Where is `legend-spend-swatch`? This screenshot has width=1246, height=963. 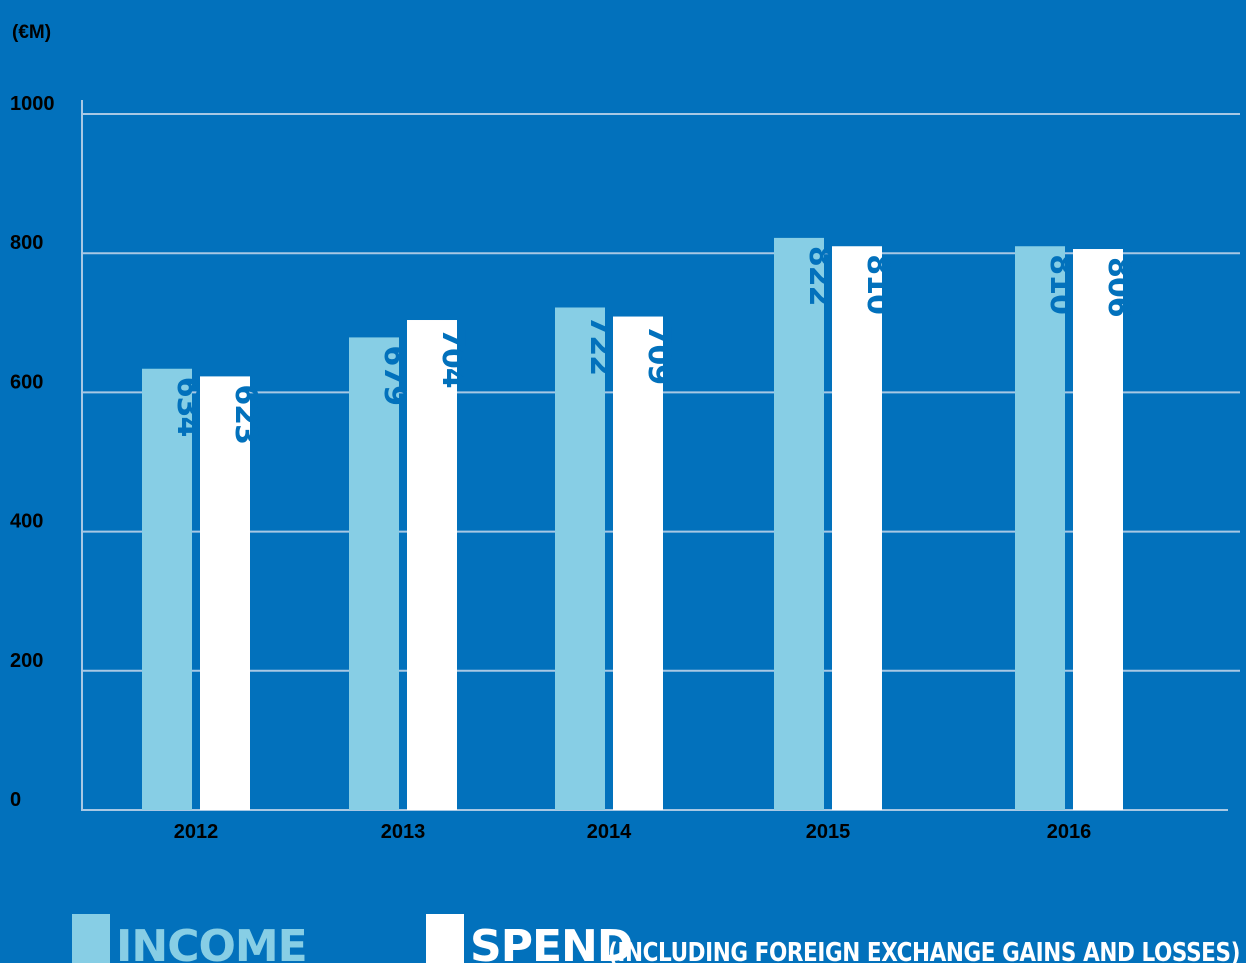 legend-spend-swatch is located at coordinates (445, 938).